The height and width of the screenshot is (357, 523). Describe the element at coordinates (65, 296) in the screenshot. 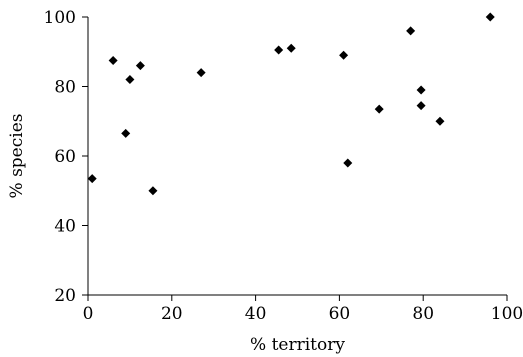

I see `y-tick-label: 20` at that location.